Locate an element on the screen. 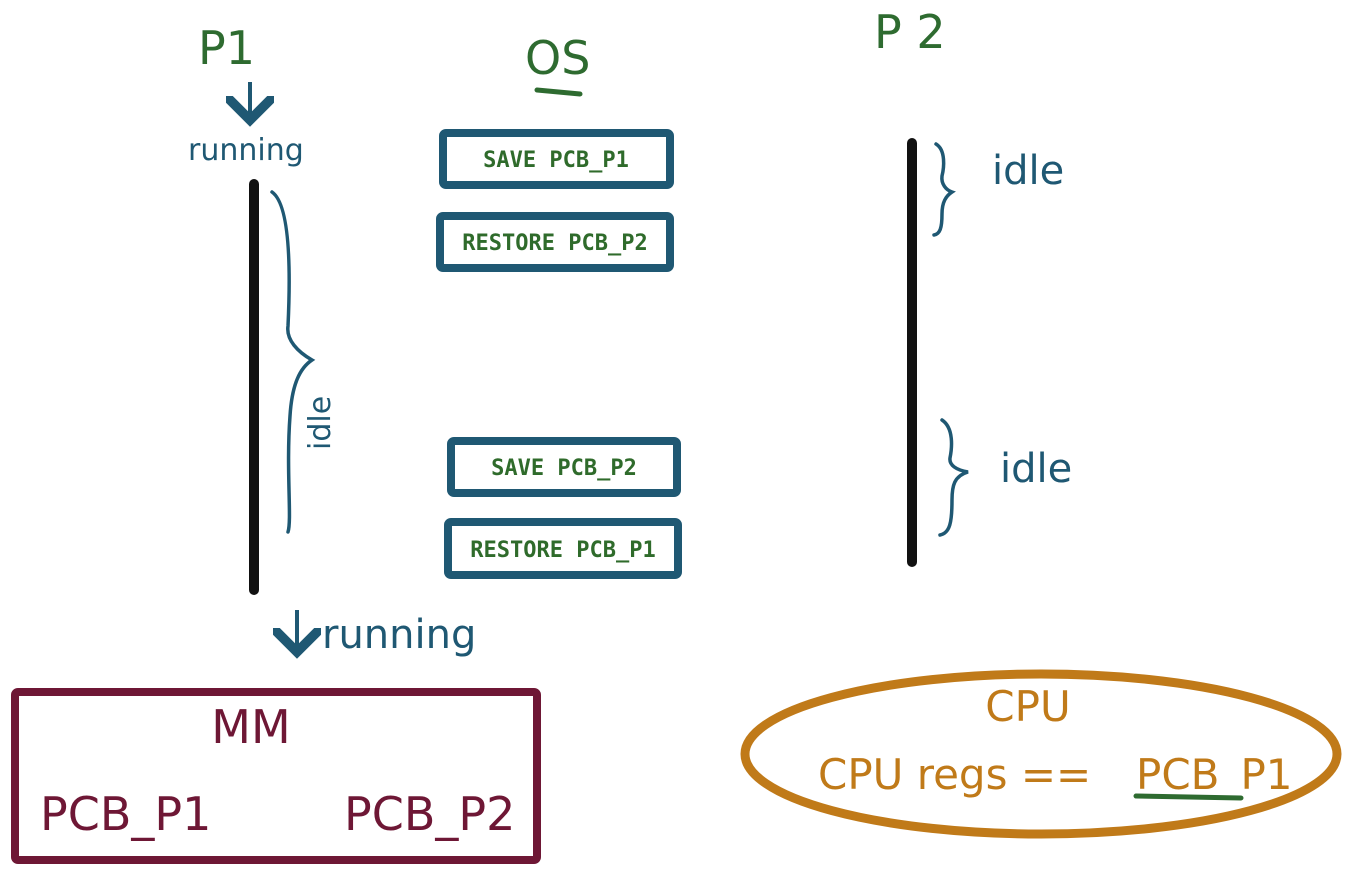 This screenshot has height=878, width=1361. cpu-ellipse is located at coordinates (1041, 754).